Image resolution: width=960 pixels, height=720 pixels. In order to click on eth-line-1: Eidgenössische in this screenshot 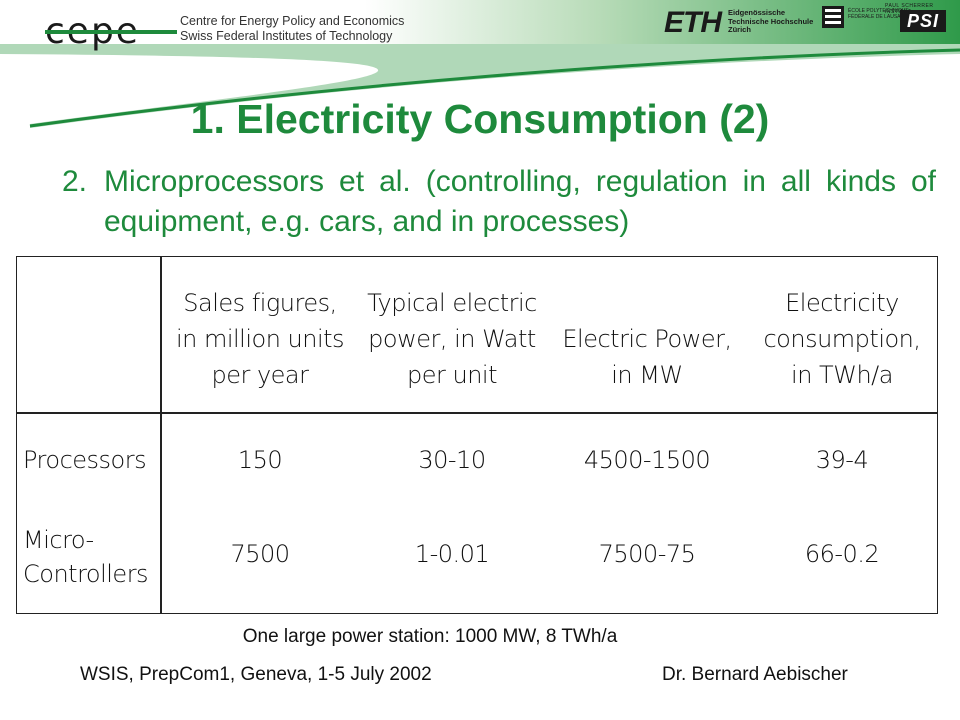, I will do `click(757, 12)`.